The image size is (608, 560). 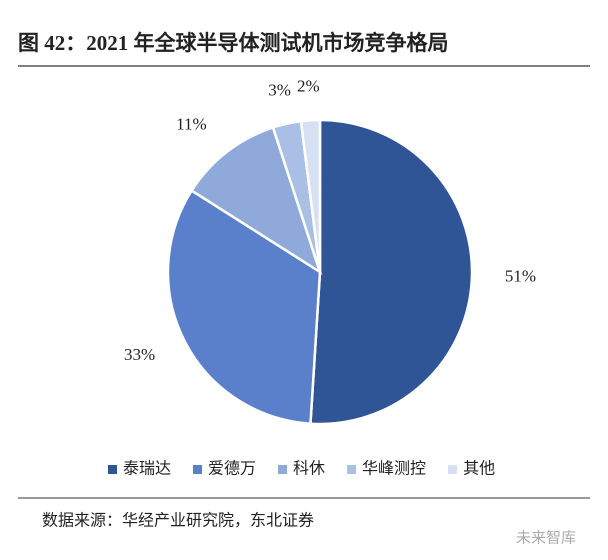 I want to click on legend-label: 华峰测控, so click(x=394, y=469).